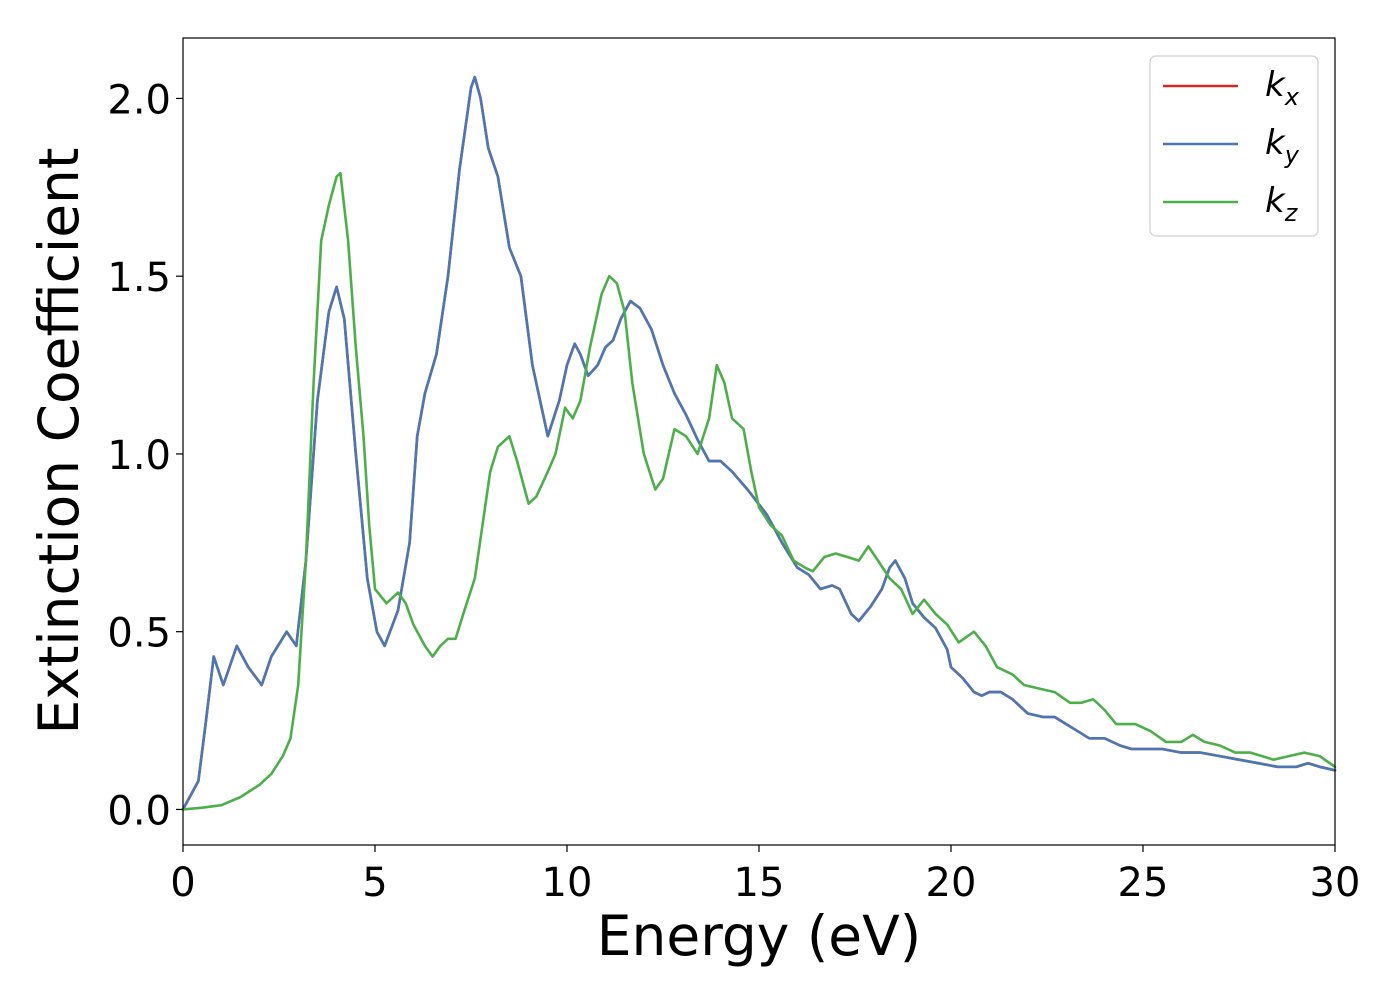 The width and height of the screenshot is (1400, 1000). I want to click on y-tick-label: 1.5, so click(139, 278).